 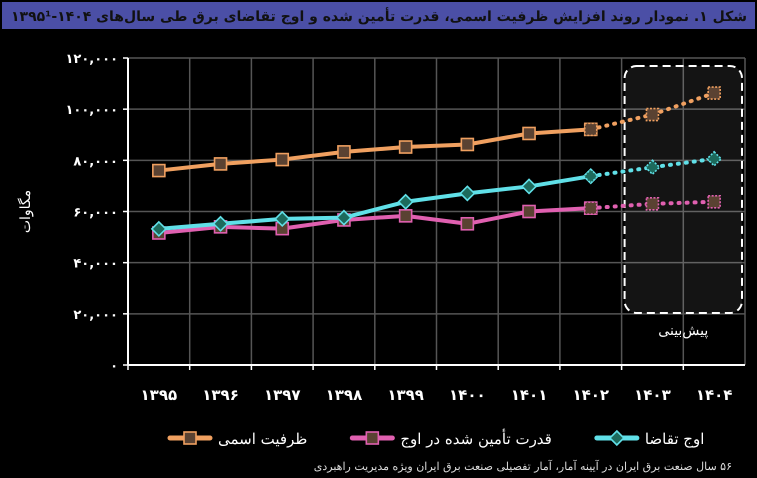 I want to click on chart-title: شکل ۱. نمودار روند افزایش ظرفیت اسمی، قدرت تأمین شده و اوج تقاضای برق طی سال‌های ۱۴۰۴-۱۳۹۵¹, so click(x=379, y=16).